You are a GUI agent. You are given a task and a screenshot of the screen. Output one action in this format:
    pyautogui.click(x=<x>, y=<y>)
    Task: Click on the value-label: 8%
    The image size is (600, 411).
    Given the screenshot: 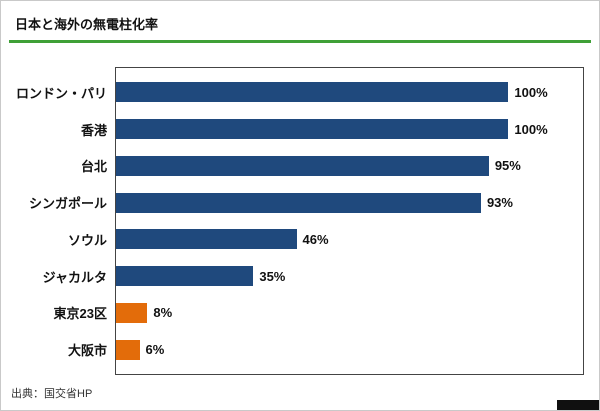 What is the action you would take?
    pyautogui.click(x=163, y=313)
    